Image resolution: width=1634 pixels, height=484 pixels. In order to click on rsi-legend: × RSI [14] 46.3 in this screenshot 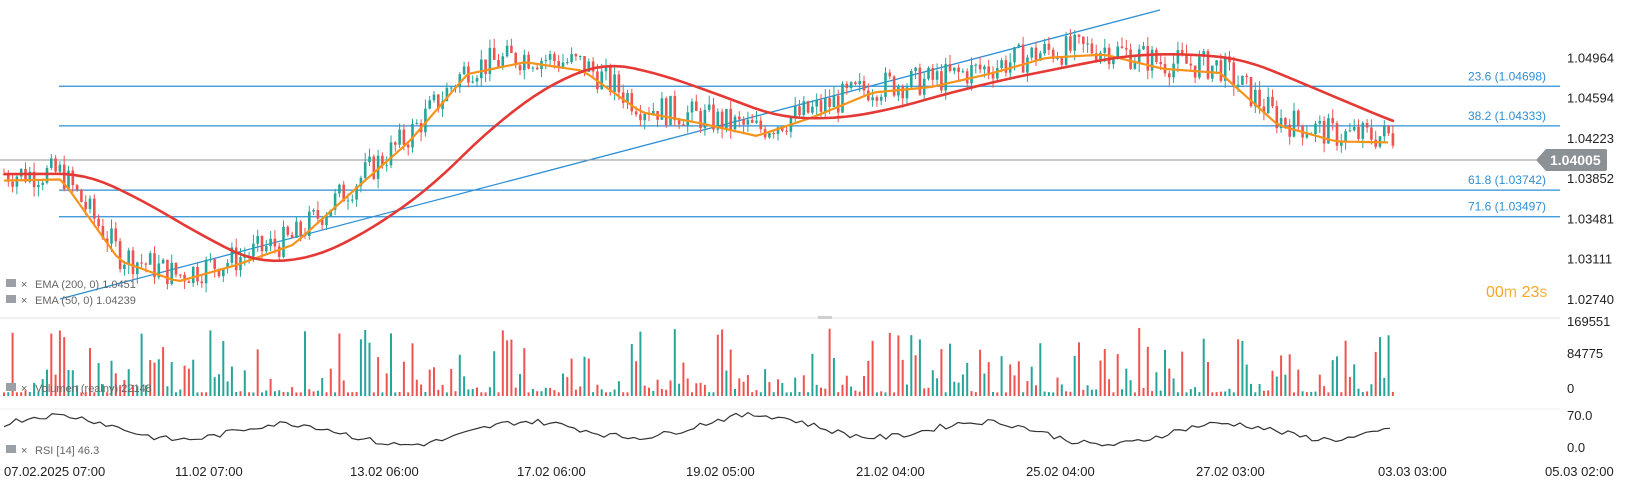, I will do `click(52, 451)`.